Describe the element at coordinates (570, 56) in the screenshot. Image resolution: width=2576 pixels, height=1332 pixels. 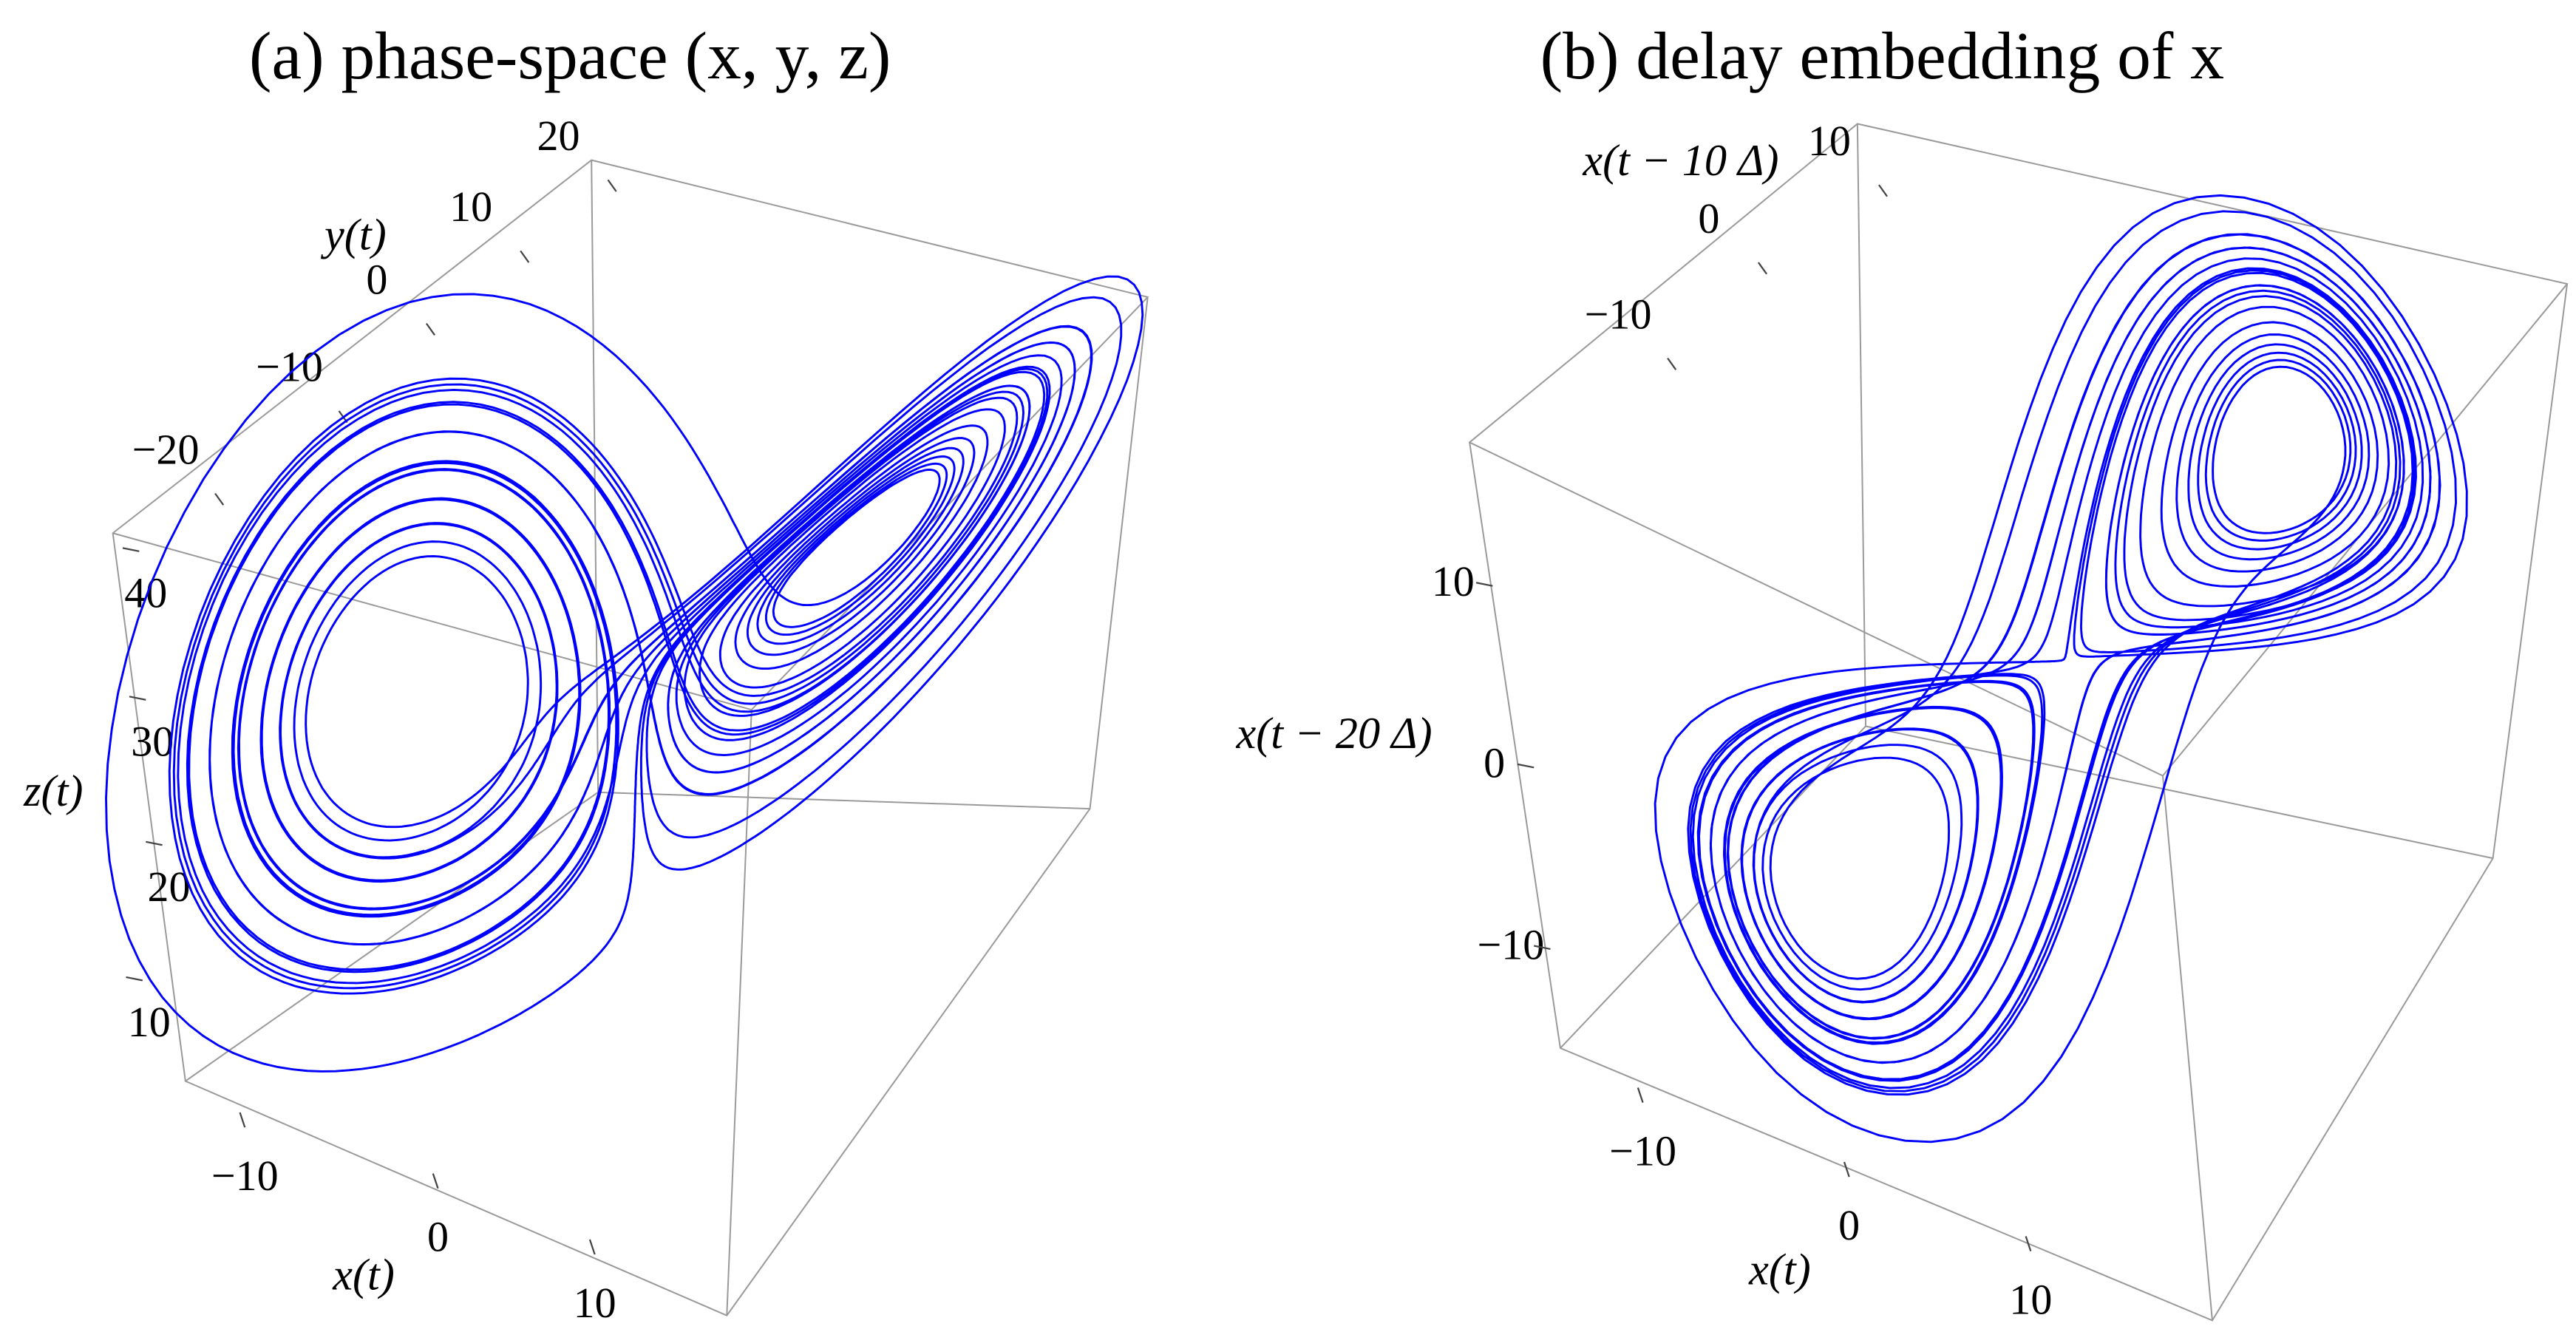
I see `chart-title: (a) phase-space (x, y, z)` at that location.